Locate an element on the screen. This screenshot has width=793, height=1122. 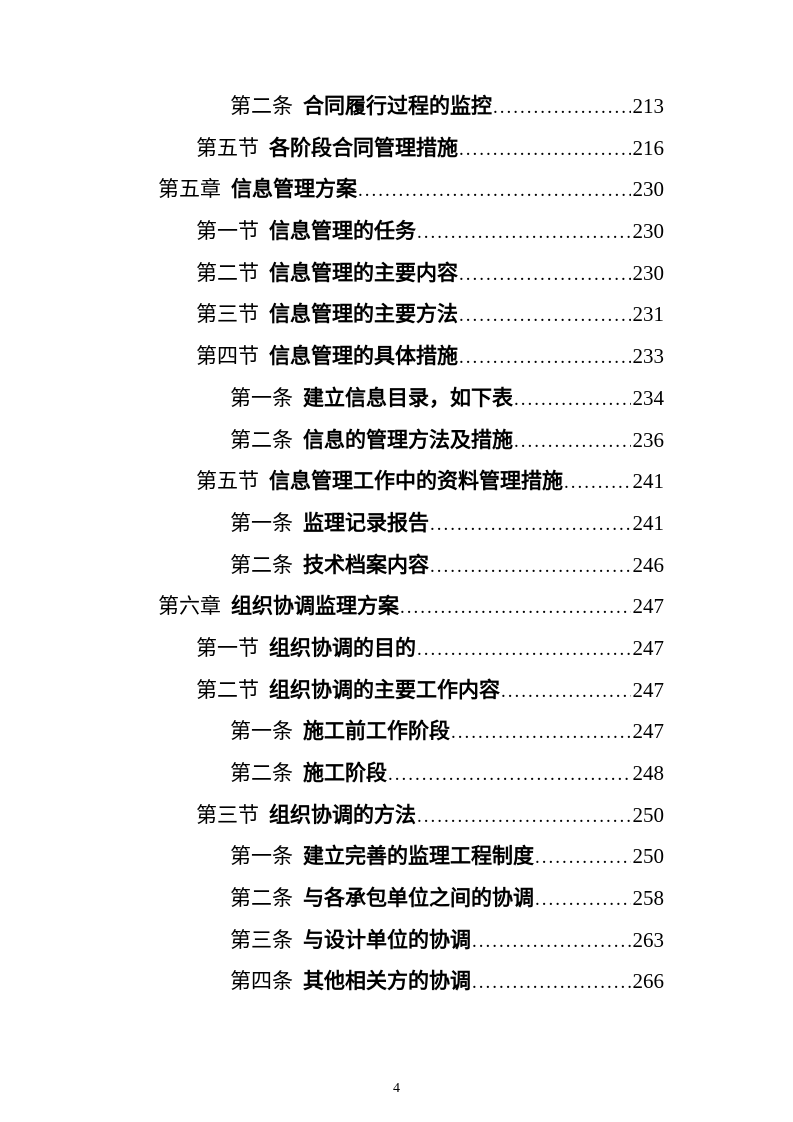
toc-entry: 第二条 信息的管理方法及措施 236 is located at coordinates (411, 441).